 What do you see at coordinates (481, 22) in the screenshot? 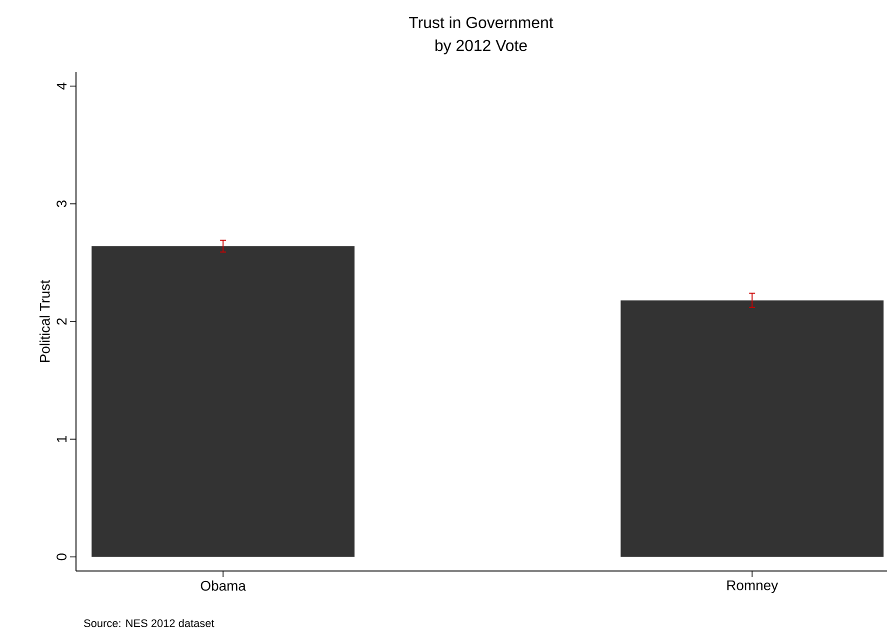
I see `chart-title: Trust in Government` at bounding box center [481, 22].